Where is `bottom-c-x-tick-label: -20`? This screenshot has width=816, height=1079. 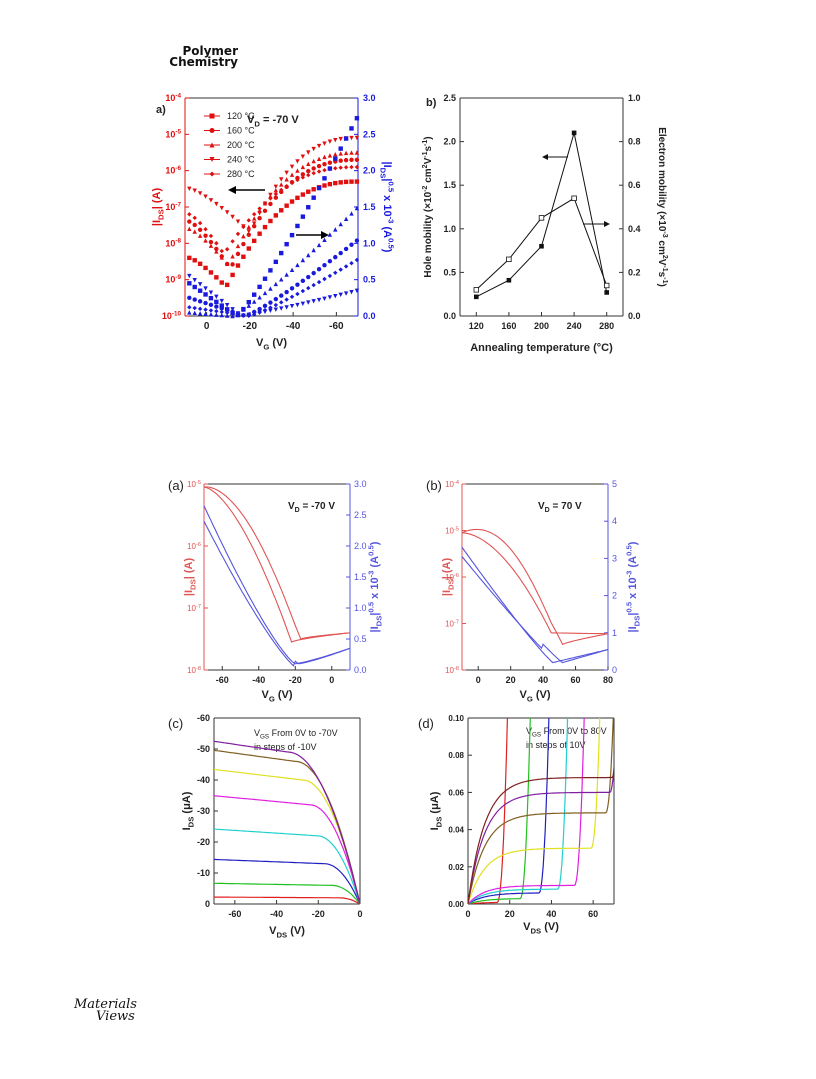 bottom-c-x-tick-label: -20 is located at coordinates (318, 914).